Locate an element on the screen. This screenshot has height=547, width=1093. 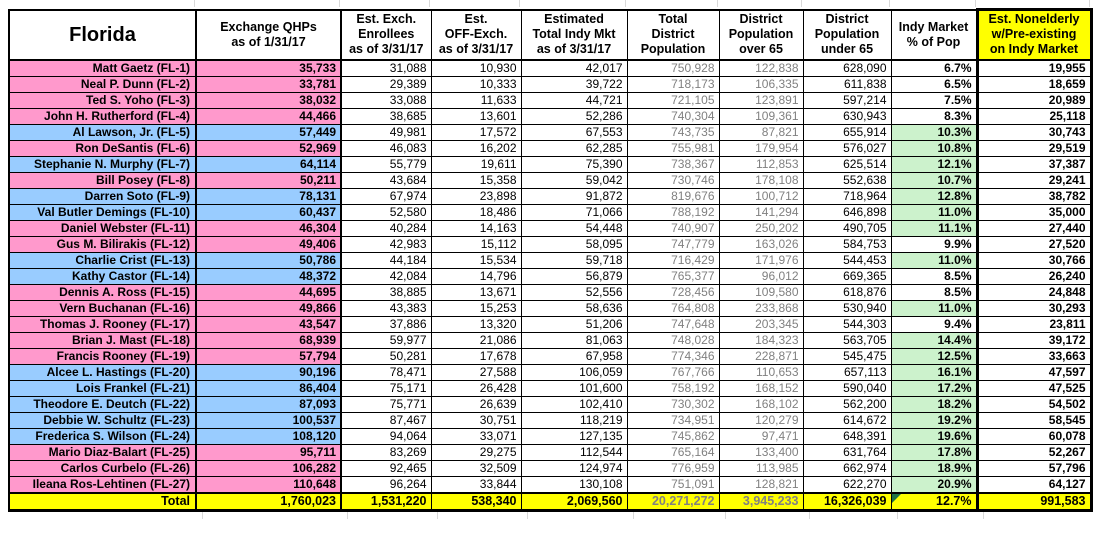
total-pop-under-65: 16,326,039 is located at coordinates (847, 501).